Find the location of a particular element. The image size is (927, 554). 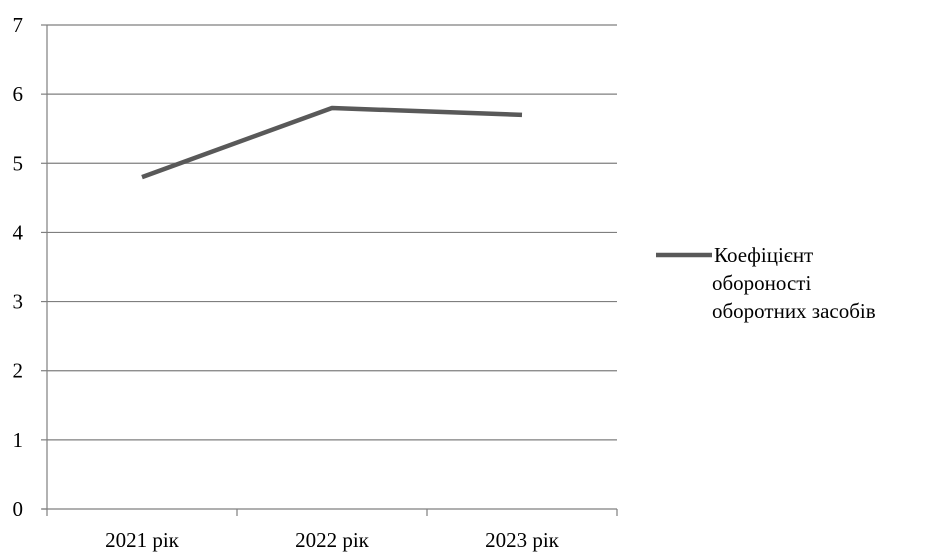

y-tick-label: 4 is located at coordinates (18, 232).